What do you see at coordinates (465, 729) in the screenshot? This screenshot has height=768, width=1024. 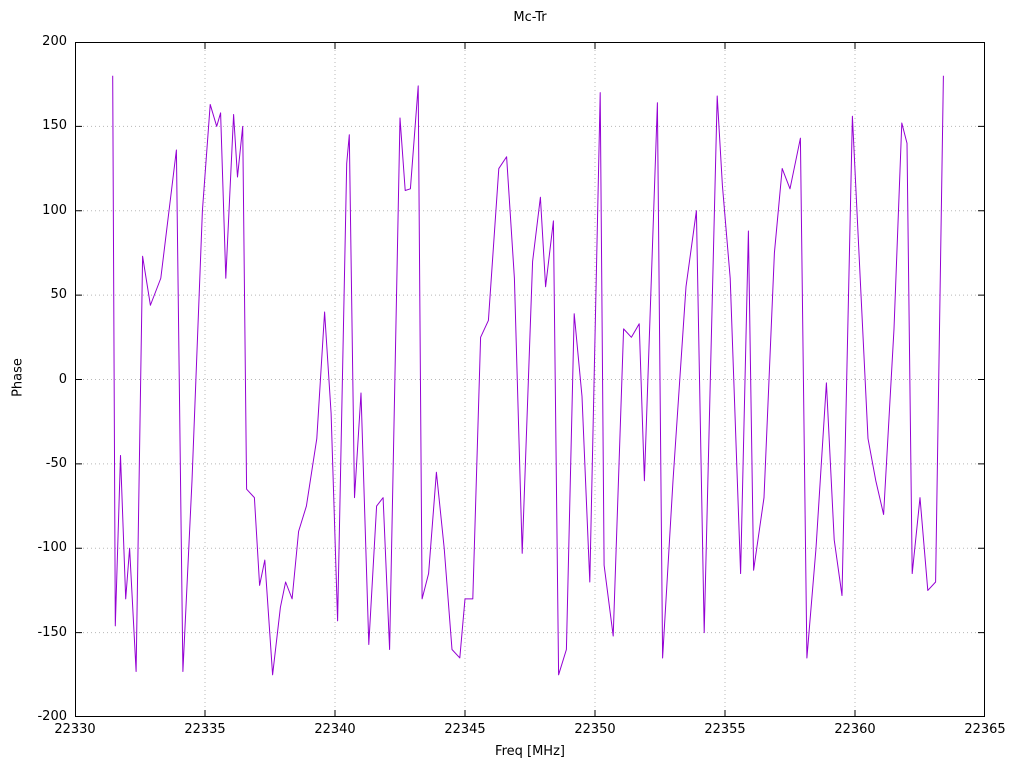 I see `x-tick-label: 22345` at bounding box center [465, 729].